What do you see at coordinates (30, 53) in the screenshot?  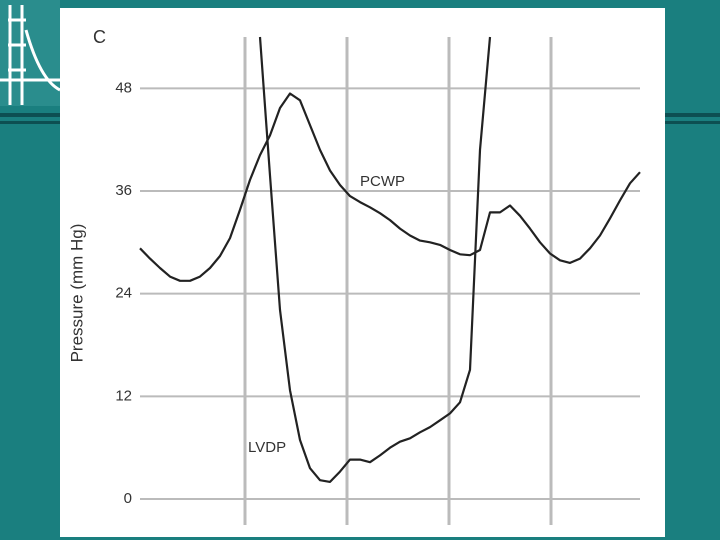 I see `logo` at bounding box center [30, 53].